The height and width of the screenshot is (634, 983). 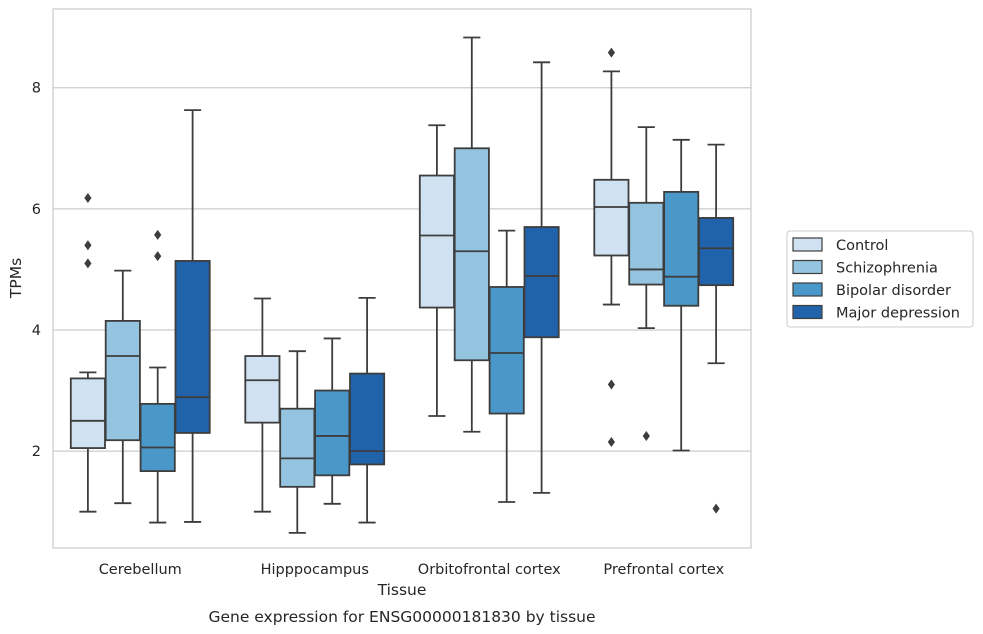 I want to click on y-tick-label: 2, so click(x=36, y=452).